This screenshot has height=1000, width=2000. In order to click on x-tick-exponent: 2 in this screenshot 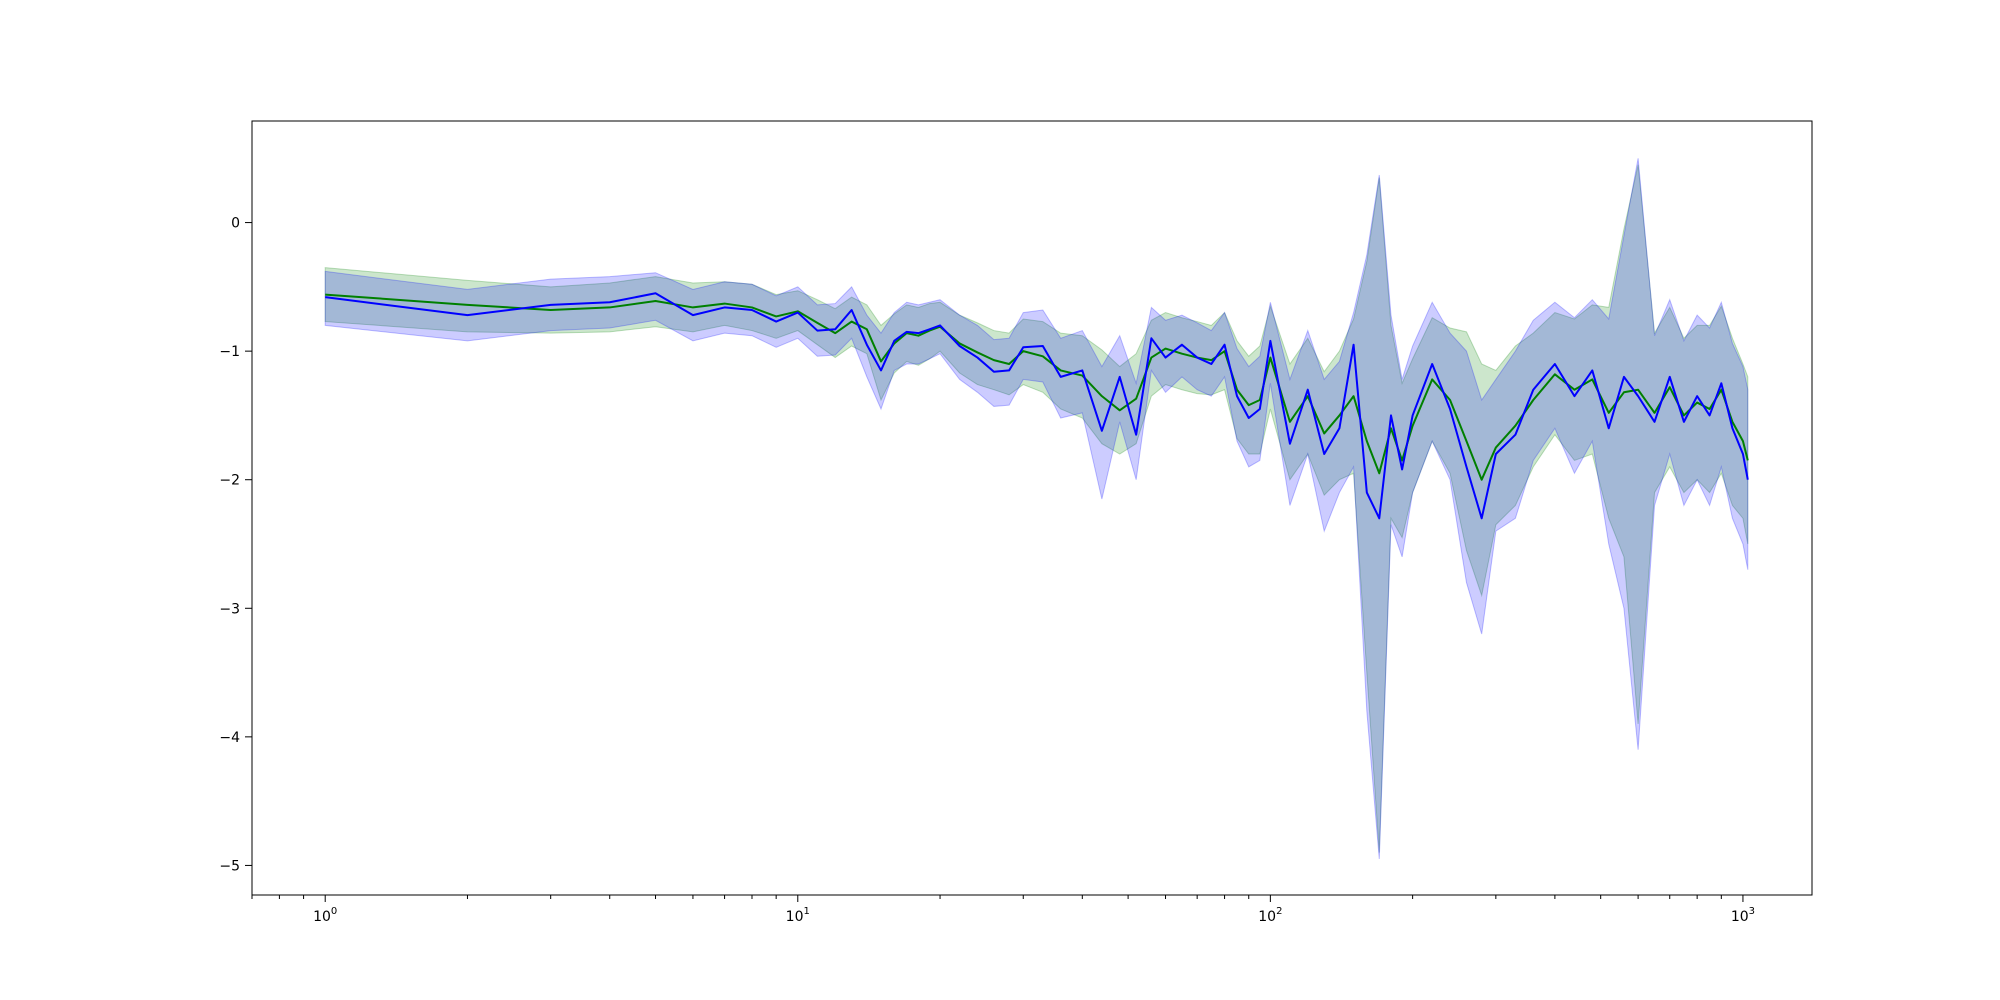, I will do `click(1279, 911)`.